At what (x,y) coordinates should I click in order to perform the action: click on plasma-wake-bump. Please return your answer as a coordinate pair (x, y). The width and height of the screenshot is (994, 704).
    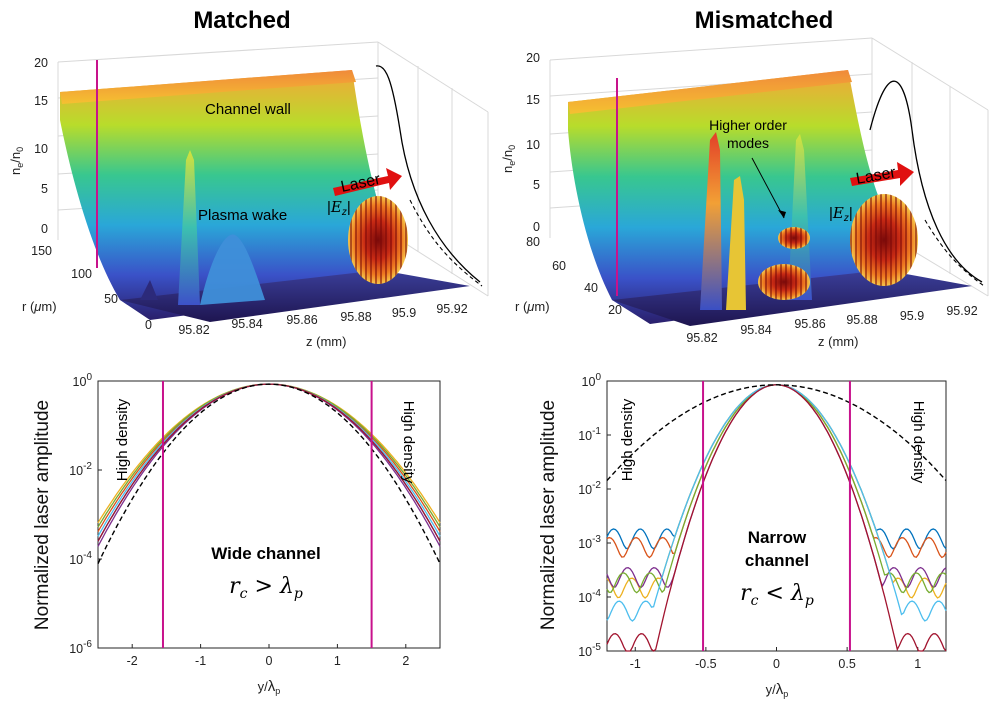
    Looking at the image, I should click on (232, 269).